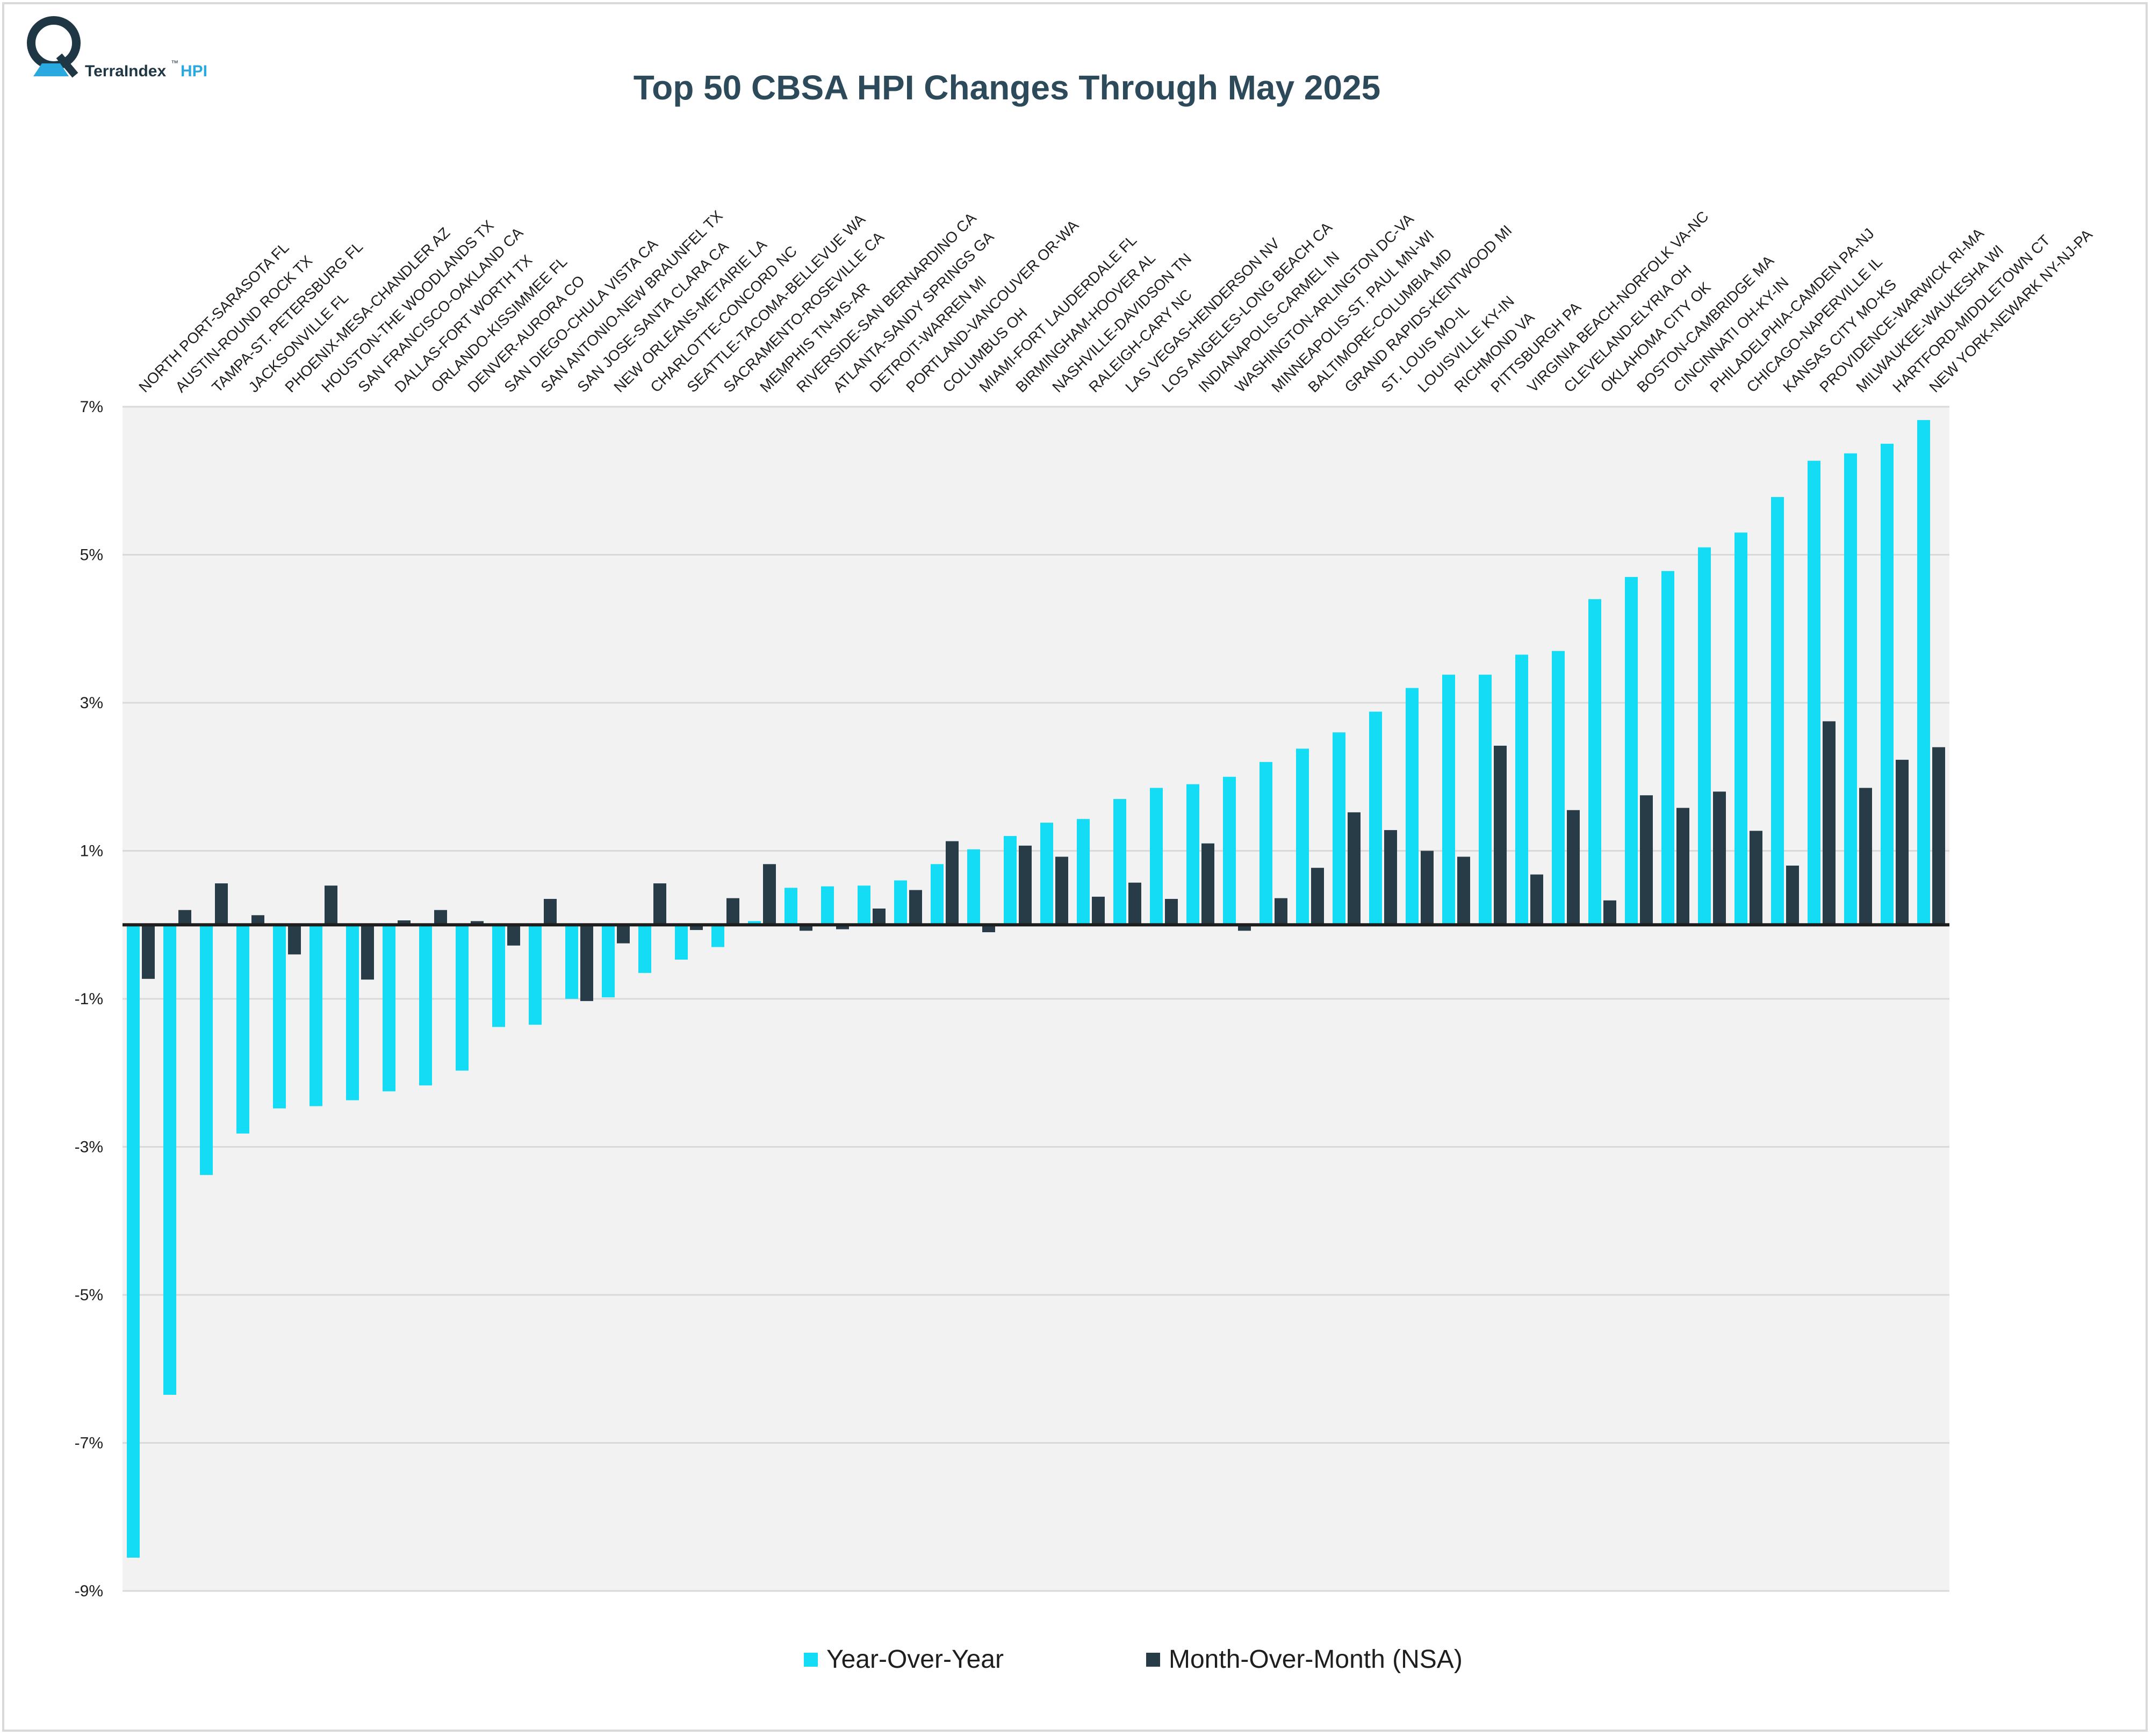  I want to click on legend-swatch-yoy, so click(811, 1660).